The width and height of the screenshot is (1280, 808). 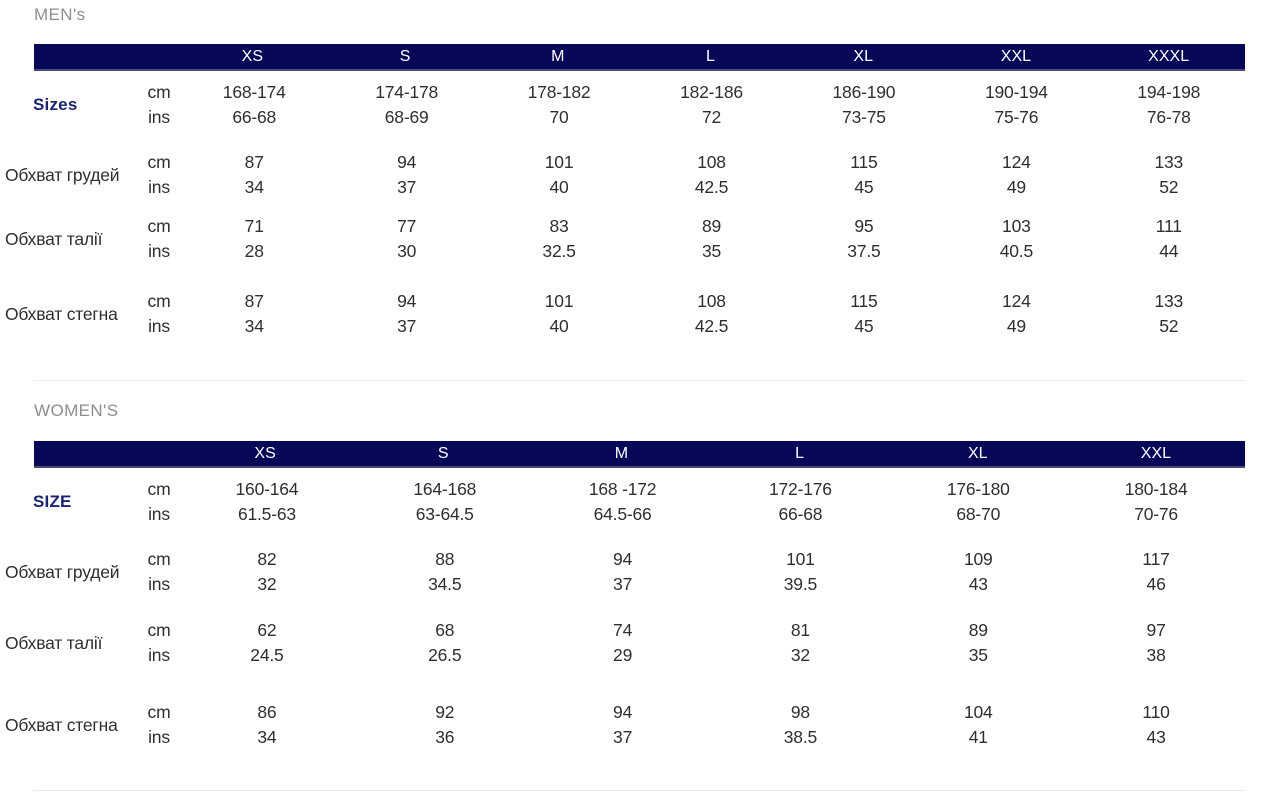 I want to click on value-cell: 82 32, so click(x=267, y=572).